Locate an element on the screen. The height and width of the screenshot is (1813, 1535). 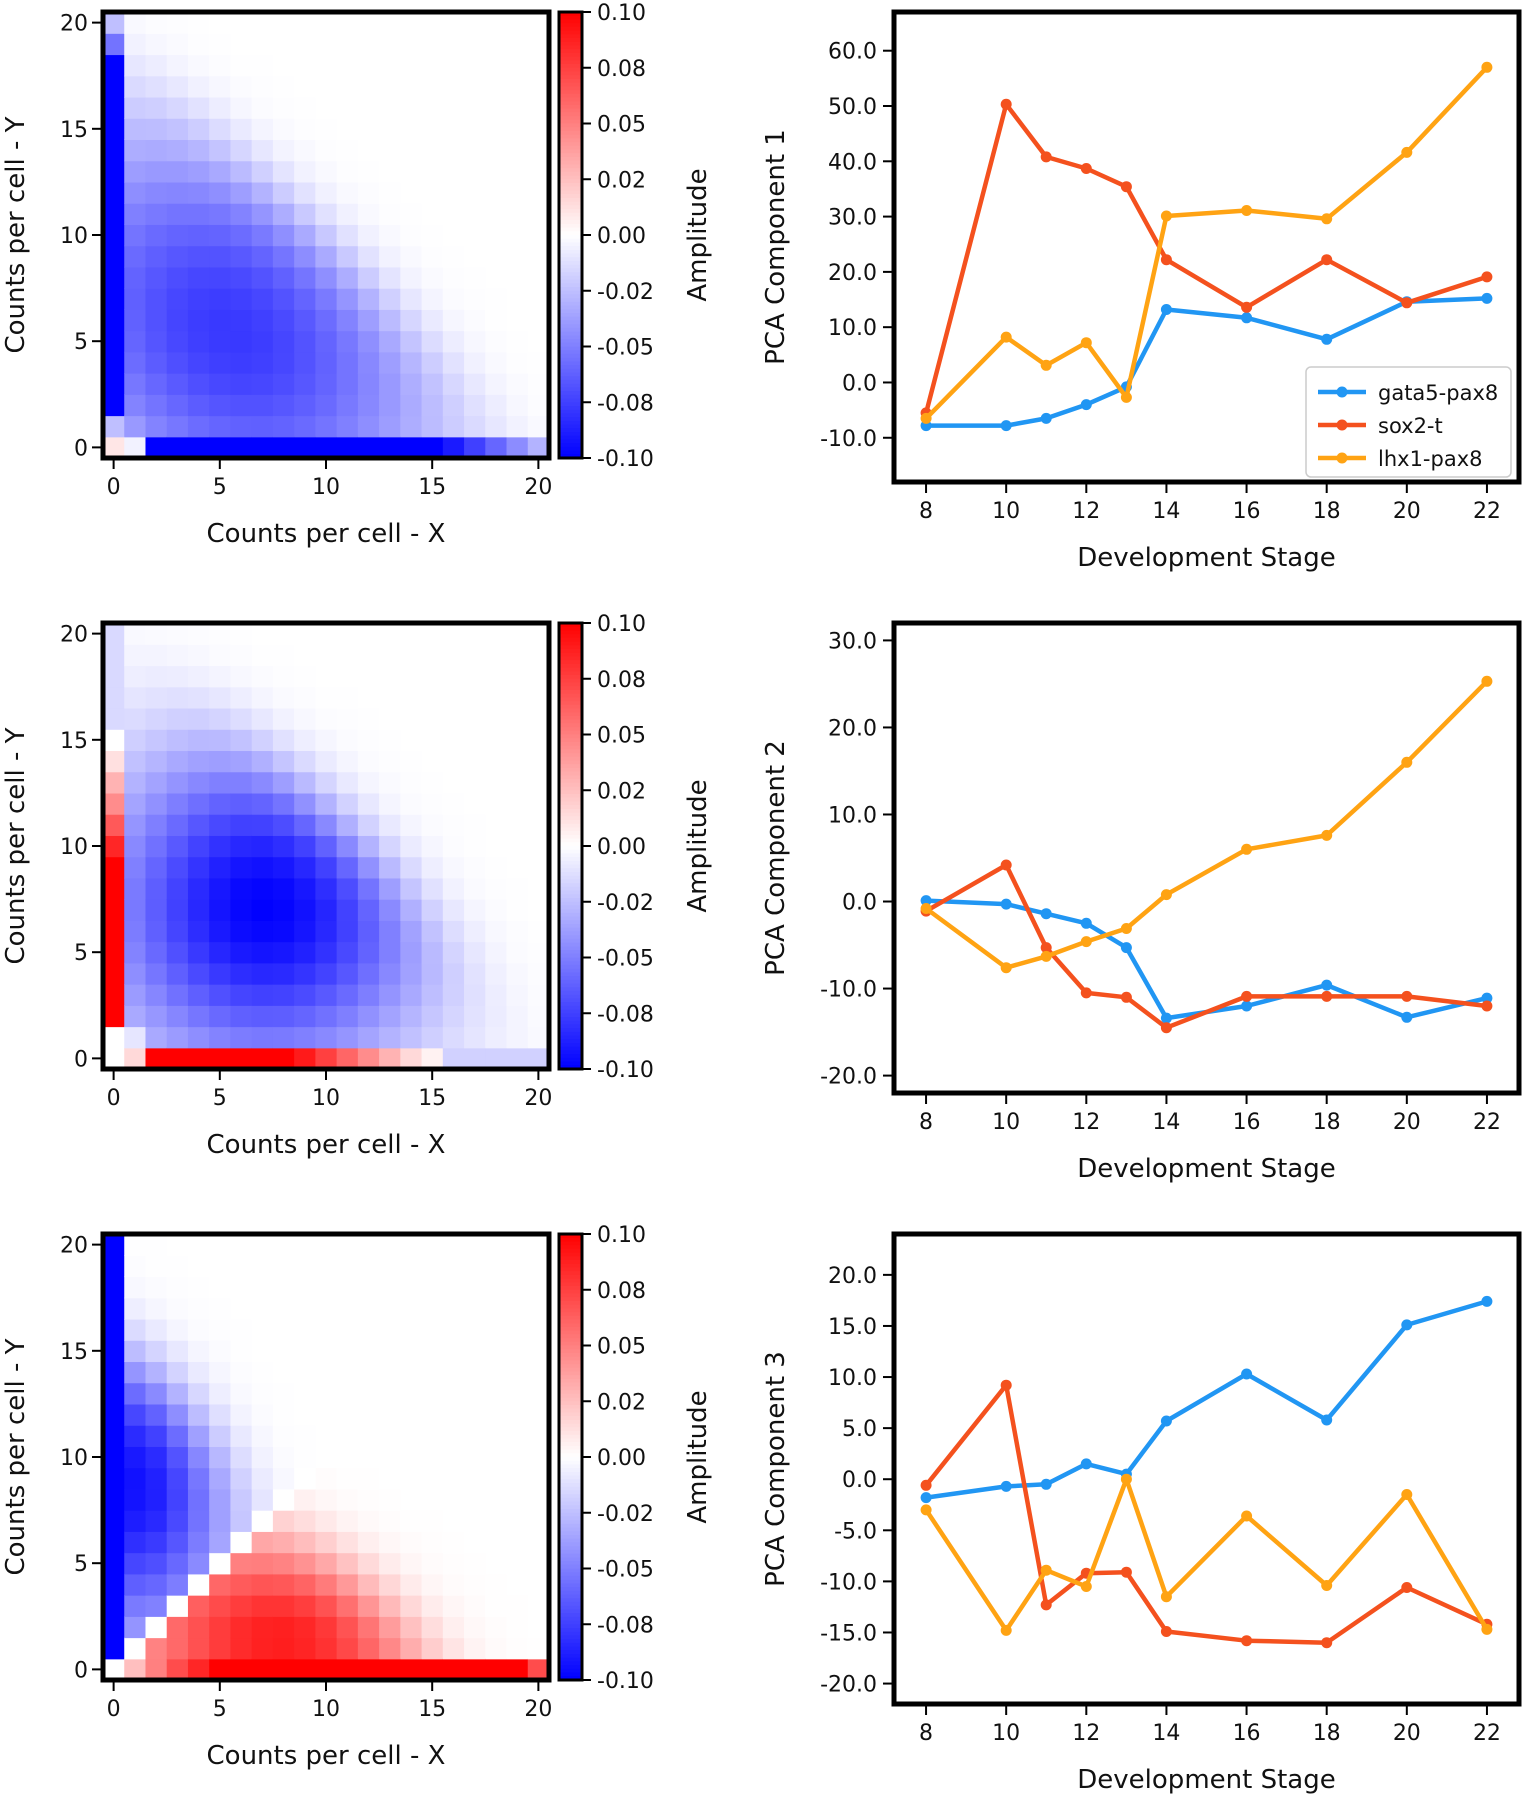
legend-box is located at coordinates (1408, 422).